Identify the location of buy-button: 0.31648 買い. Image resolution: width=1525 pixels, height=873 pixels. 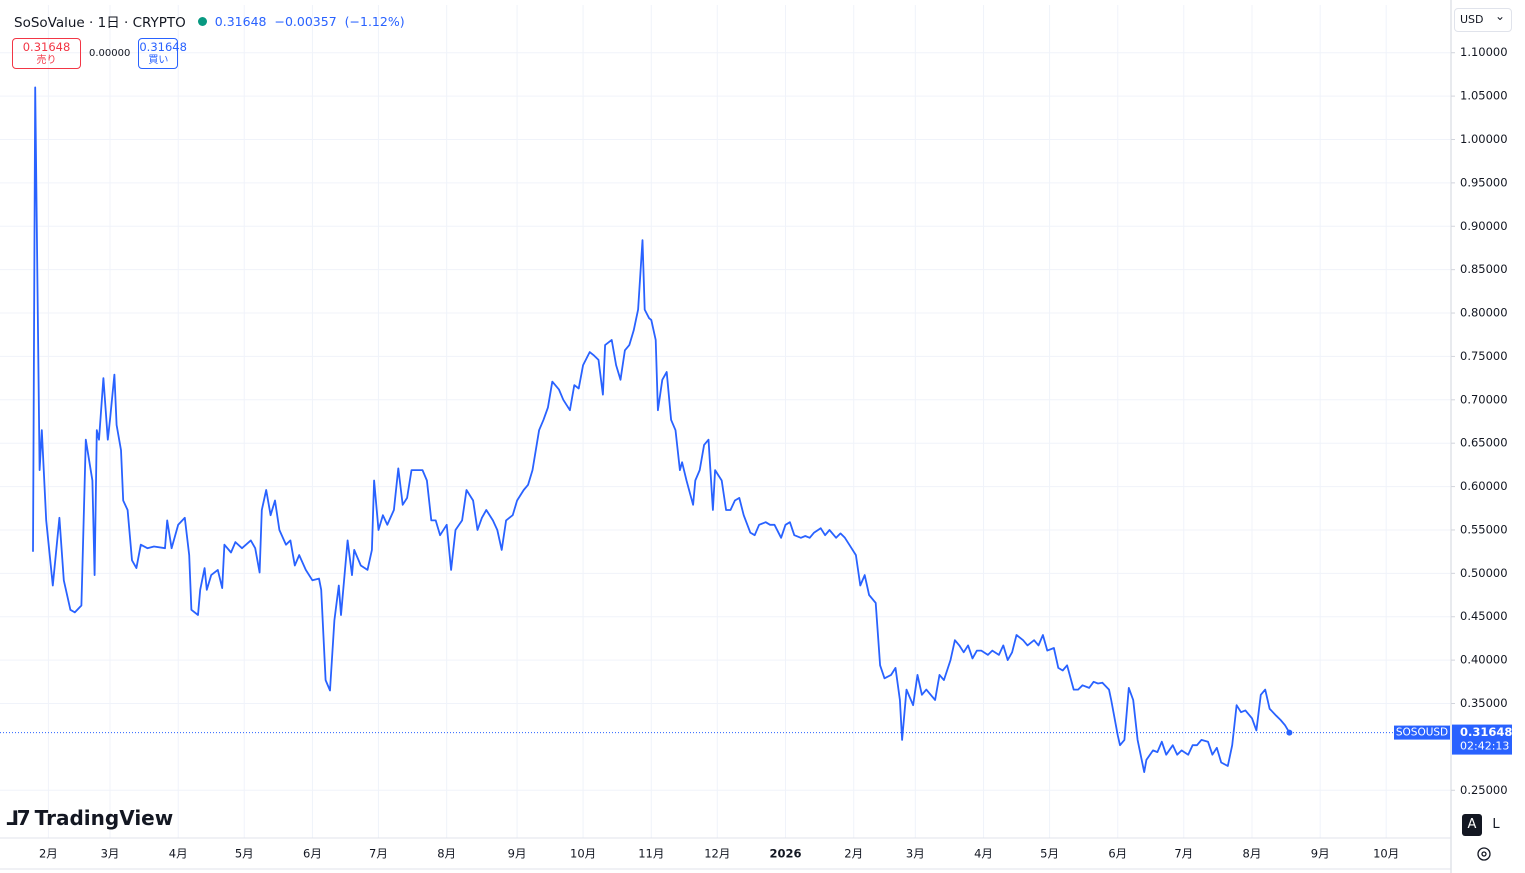
(162, 53).